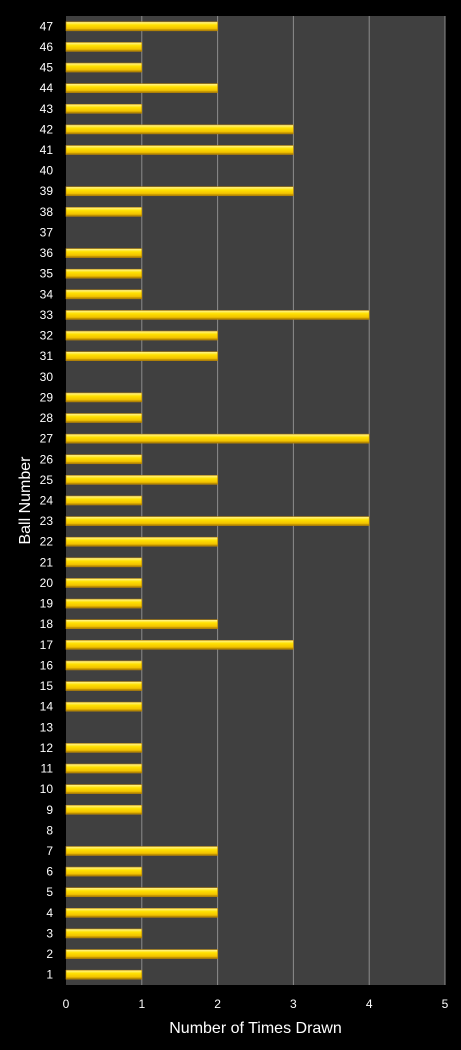 This screenshot has width=461, height=1050. I want to click on y-tick-label: 46, so click(47, 47).